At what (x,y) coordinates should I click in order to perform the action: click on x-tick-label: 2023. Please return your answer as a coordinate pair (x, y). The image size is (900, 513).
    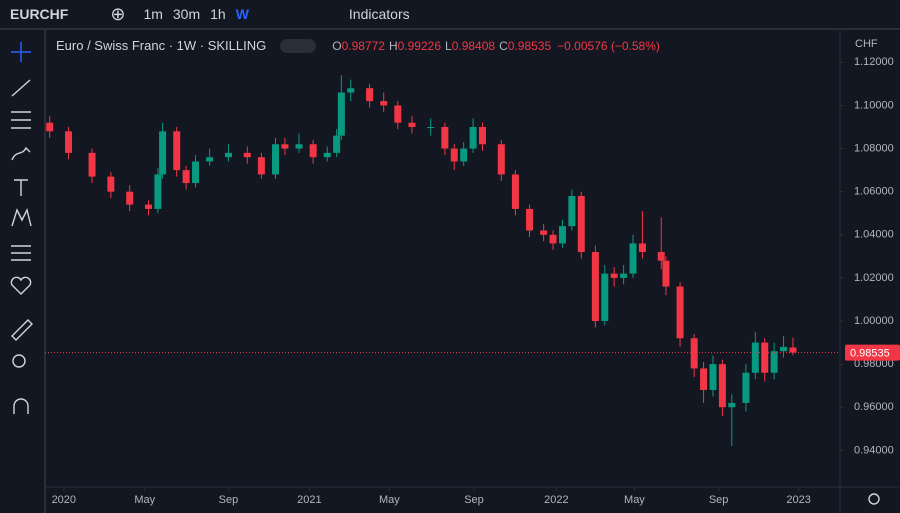
    Looking at the image, I should click on (798, 500).